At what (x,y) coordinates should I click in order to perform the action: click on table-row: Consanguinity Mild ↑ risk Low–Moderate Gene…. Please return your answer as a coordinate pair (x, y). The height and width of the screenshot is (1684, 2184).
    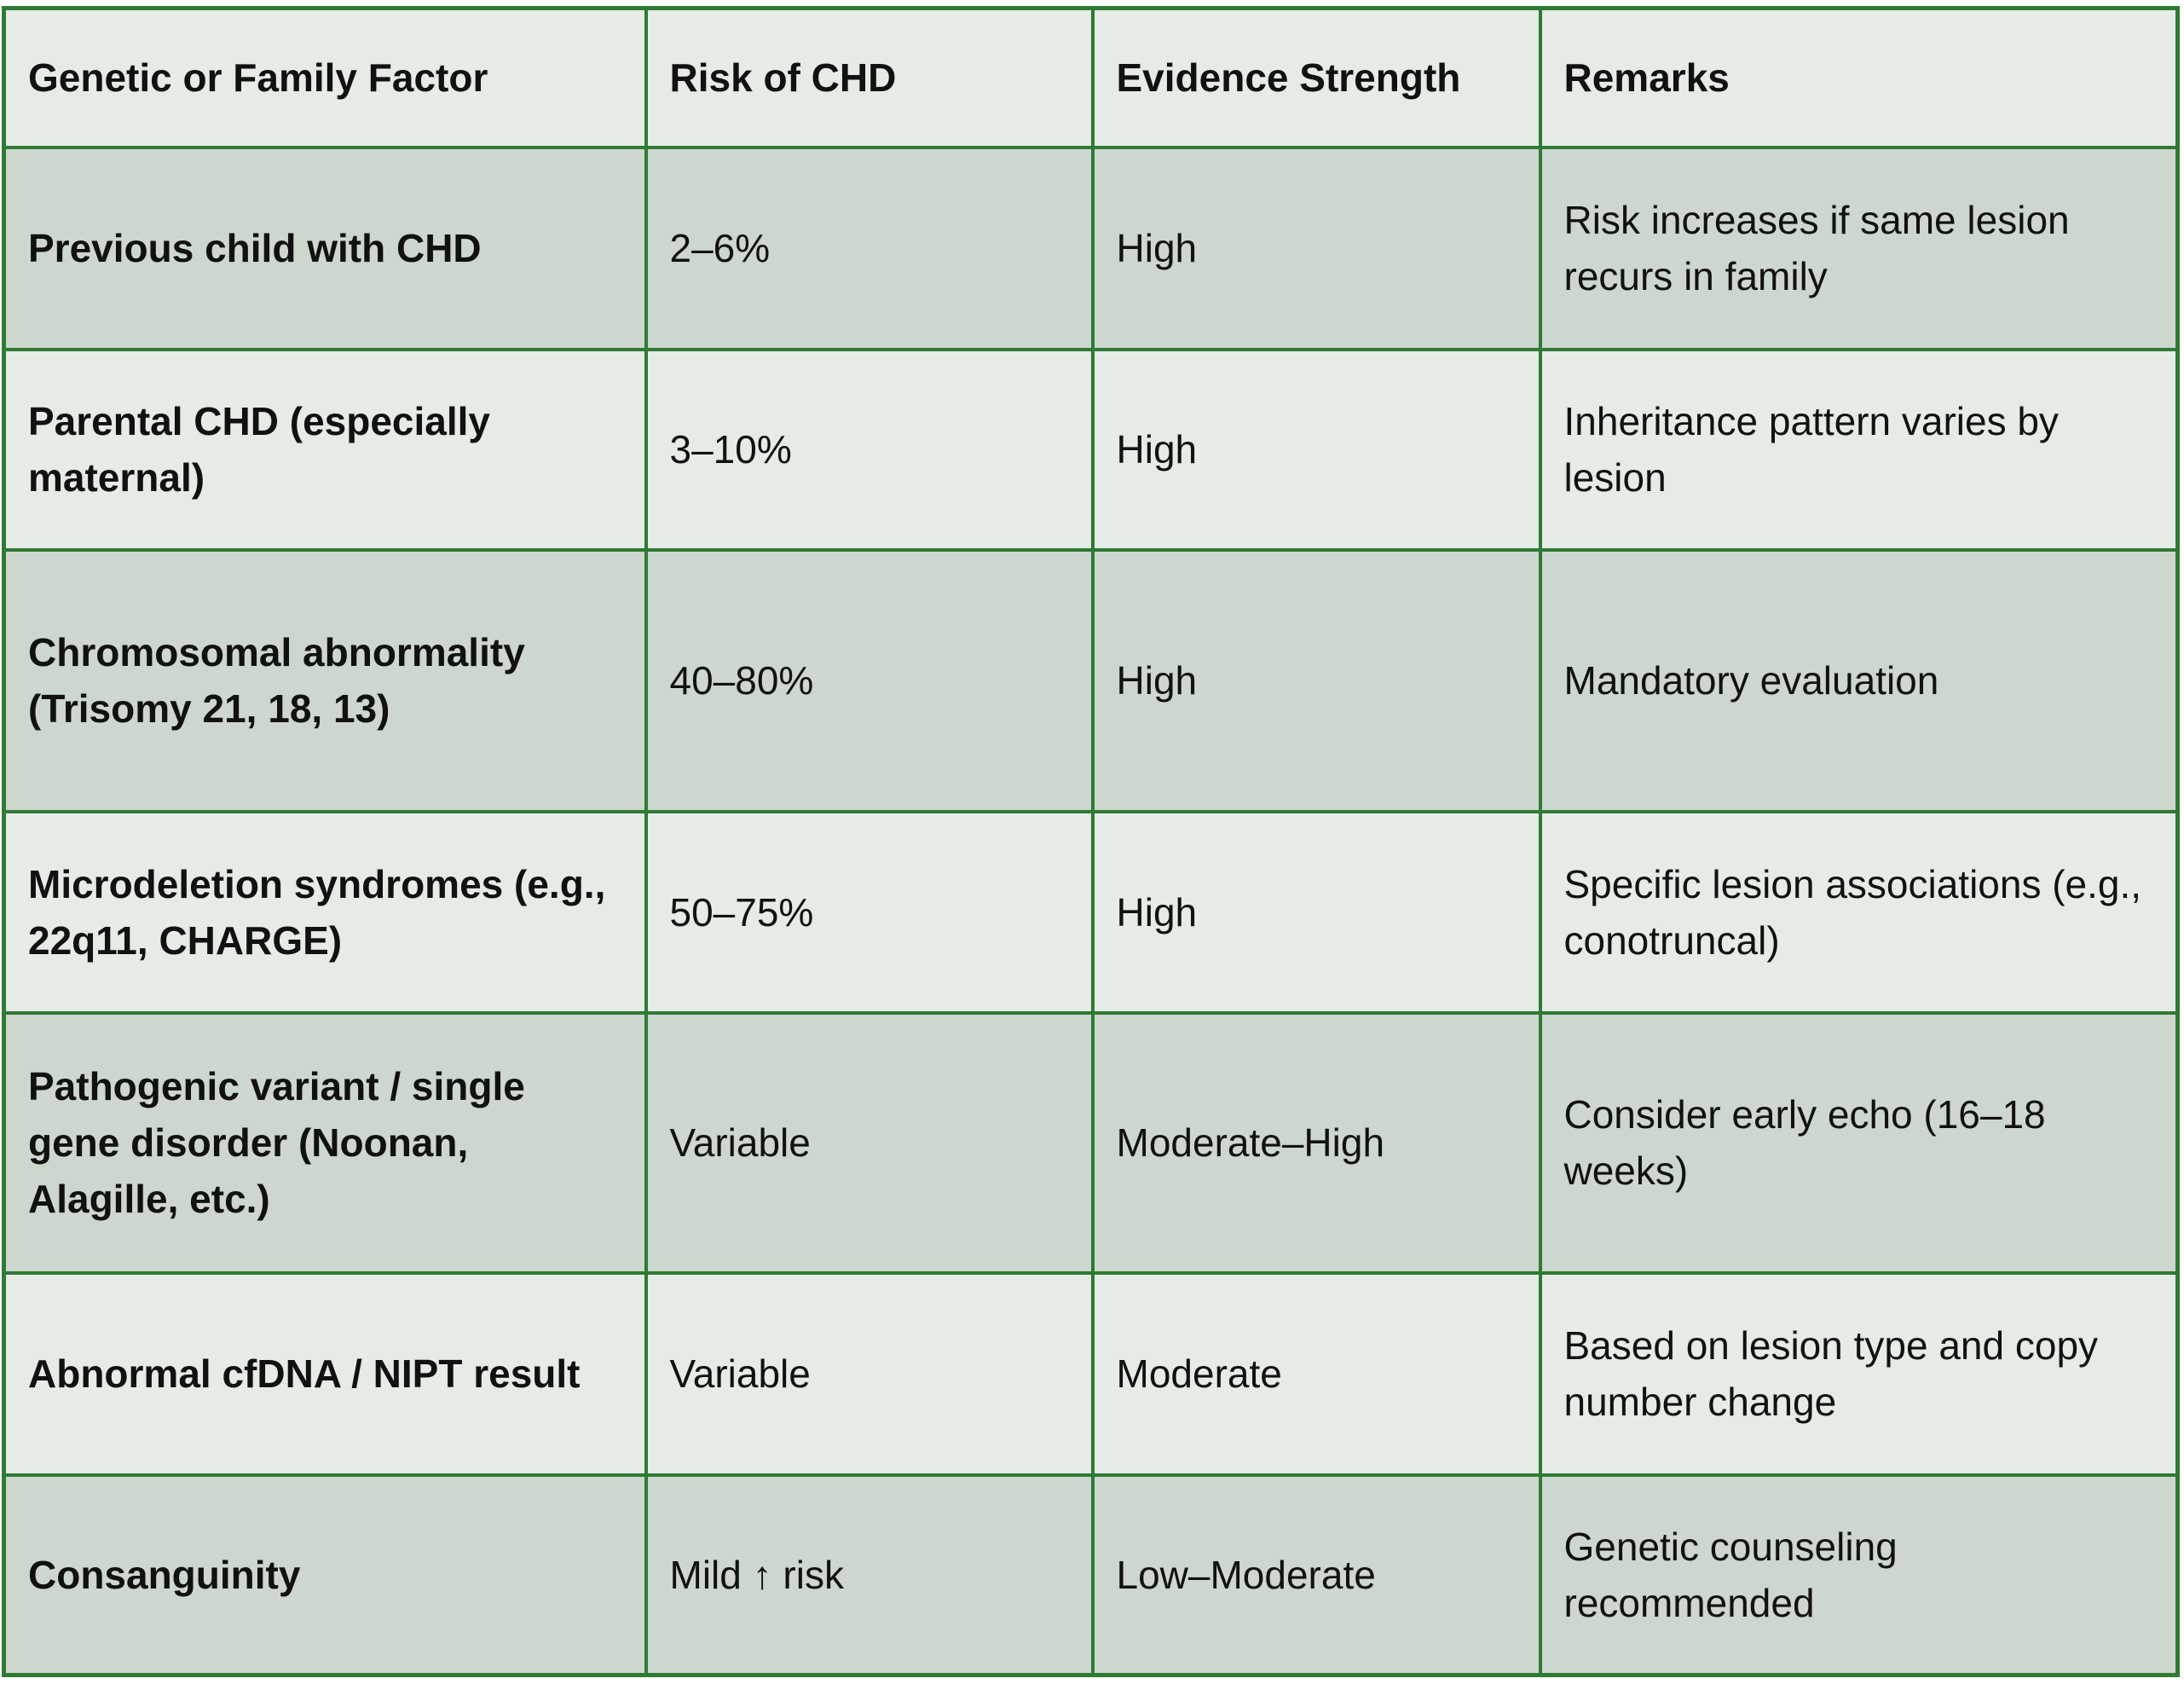
    Looking at the image, I should click on (1091, 1575).